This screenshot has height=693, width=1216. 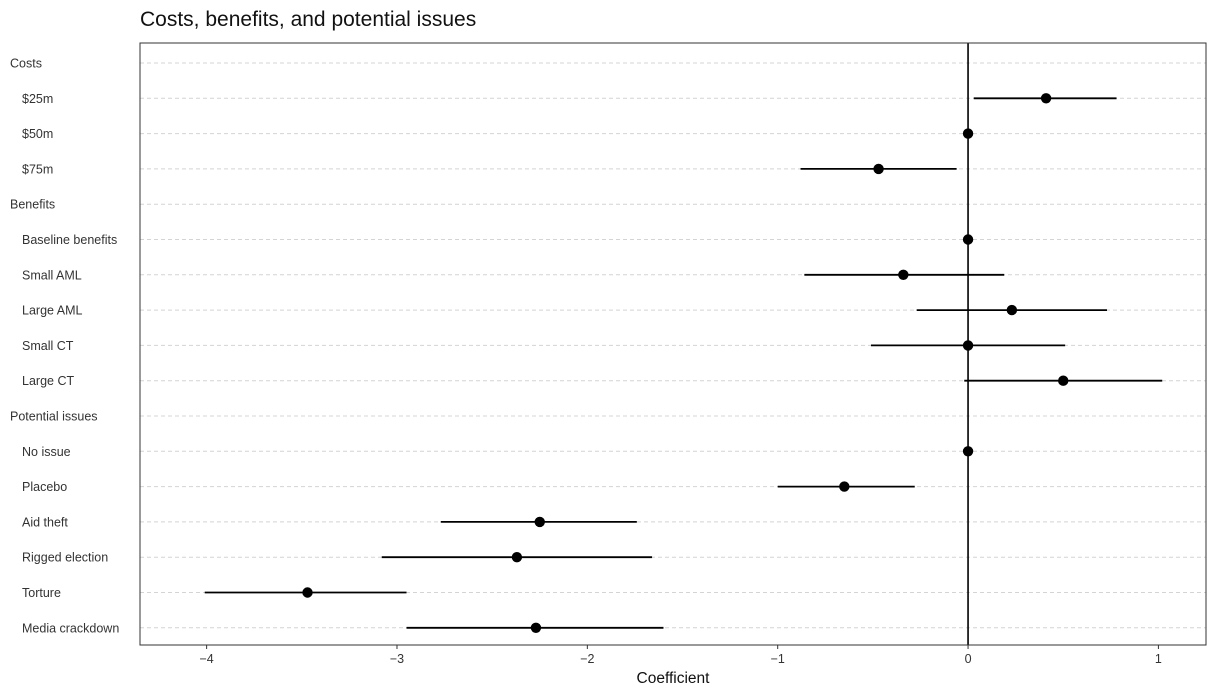 What do you see at coordinates (397, 659) in the screenshot?
I see `x-tick-label: −3` at bounding box center [397, 659].